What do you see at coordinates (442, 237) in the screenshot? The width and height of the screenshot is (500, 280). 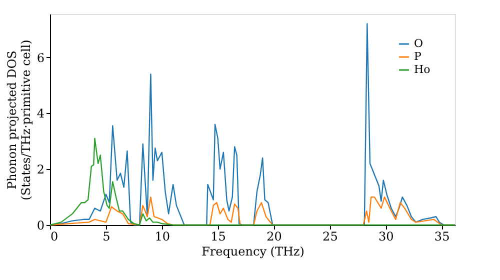 I see `x-tick-label: 35` at bounding box center [442, 237].